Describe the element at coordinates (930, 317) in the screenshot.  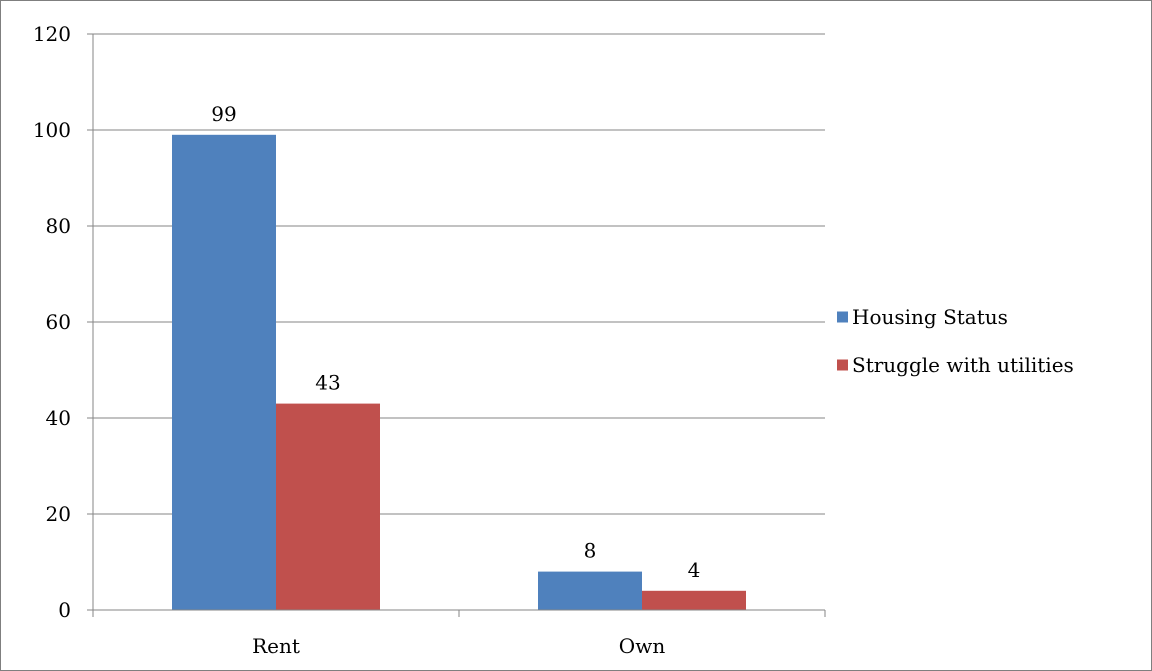
I see `legend-label: Housing Status` at that location.